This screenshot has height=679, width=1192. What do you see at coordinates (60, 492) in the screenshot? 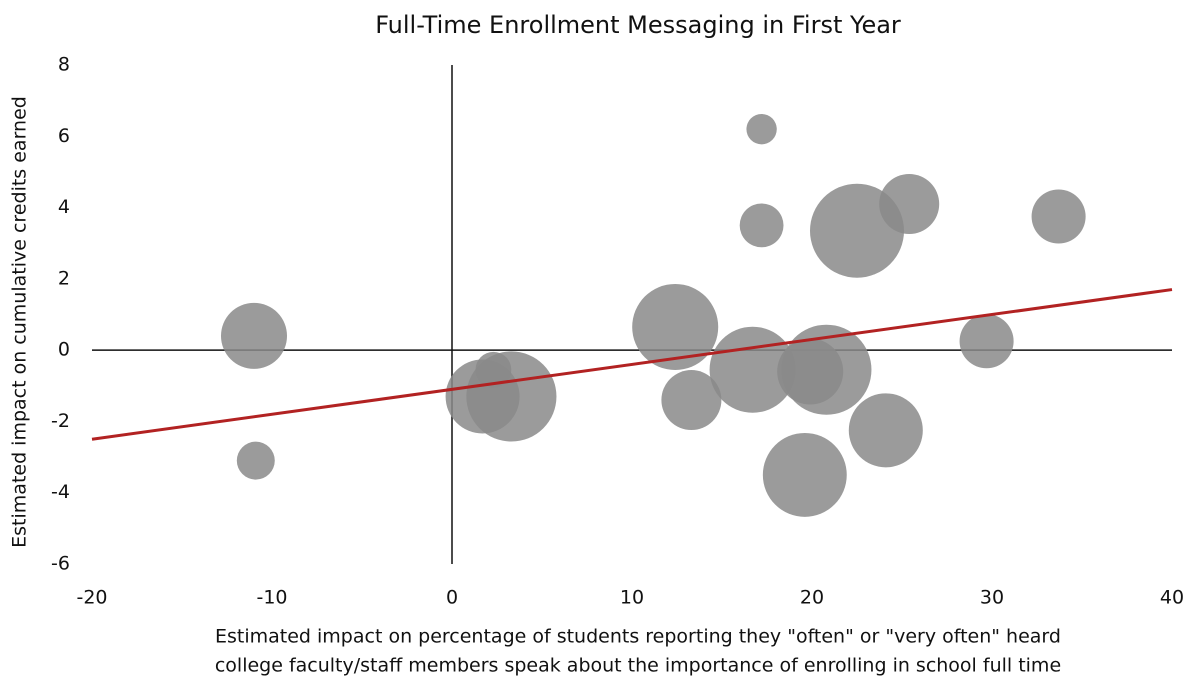
I see `y-tick-label: -4` at bounding box center [60, 492].